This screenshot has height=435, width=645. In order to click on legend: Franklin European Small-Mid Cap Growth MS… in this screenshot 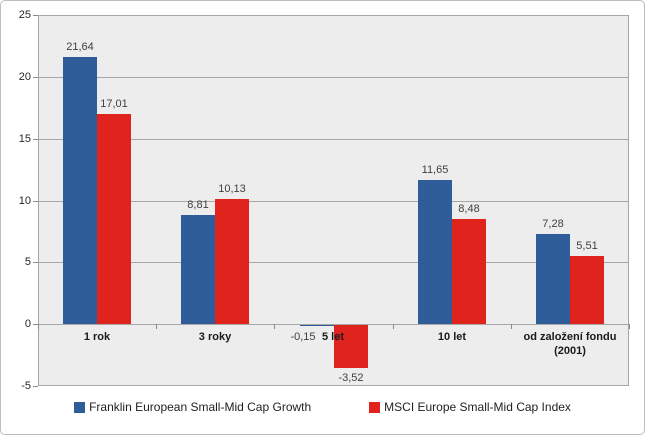, I will do `click(322, 407)`.